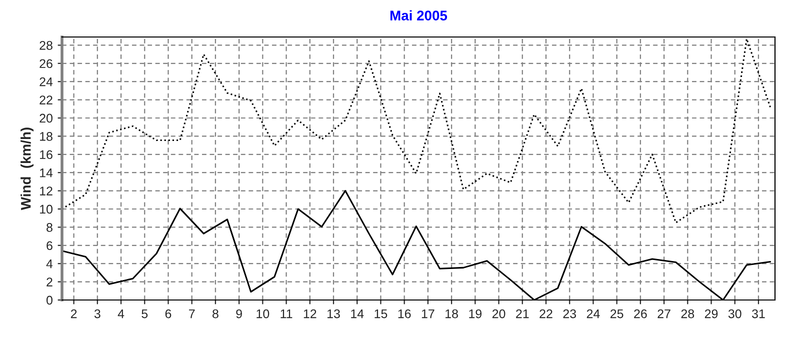 The width and height of the screenshot is (800, 350). I want to click on x-tick-label: 3, so click(97, 313).